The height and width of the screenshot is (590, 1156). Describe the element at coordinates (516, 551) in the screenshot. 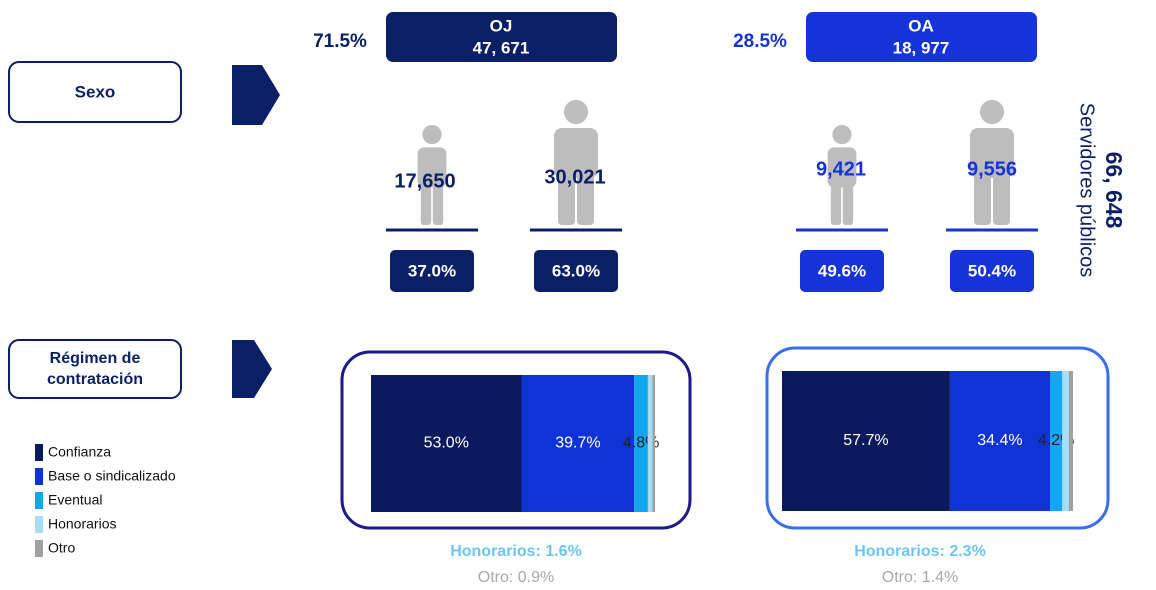

I see `note: Honorarios: 1.6%` at that location.